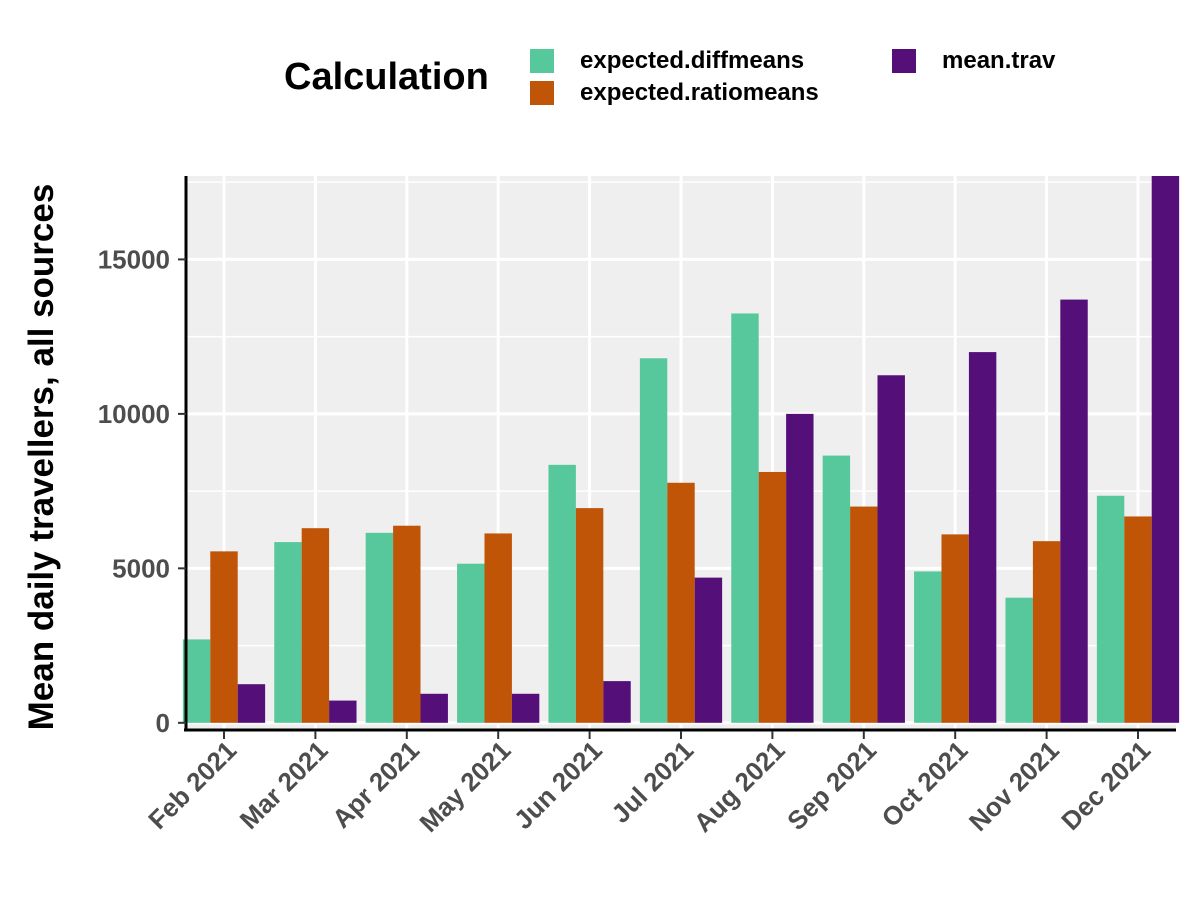 The width and height of the screenshot is (1200, 900). Describe the element at coordinates (653, 540) in the screenshot. I see `bar-expected-diffmeans-jul-2021` at that location.